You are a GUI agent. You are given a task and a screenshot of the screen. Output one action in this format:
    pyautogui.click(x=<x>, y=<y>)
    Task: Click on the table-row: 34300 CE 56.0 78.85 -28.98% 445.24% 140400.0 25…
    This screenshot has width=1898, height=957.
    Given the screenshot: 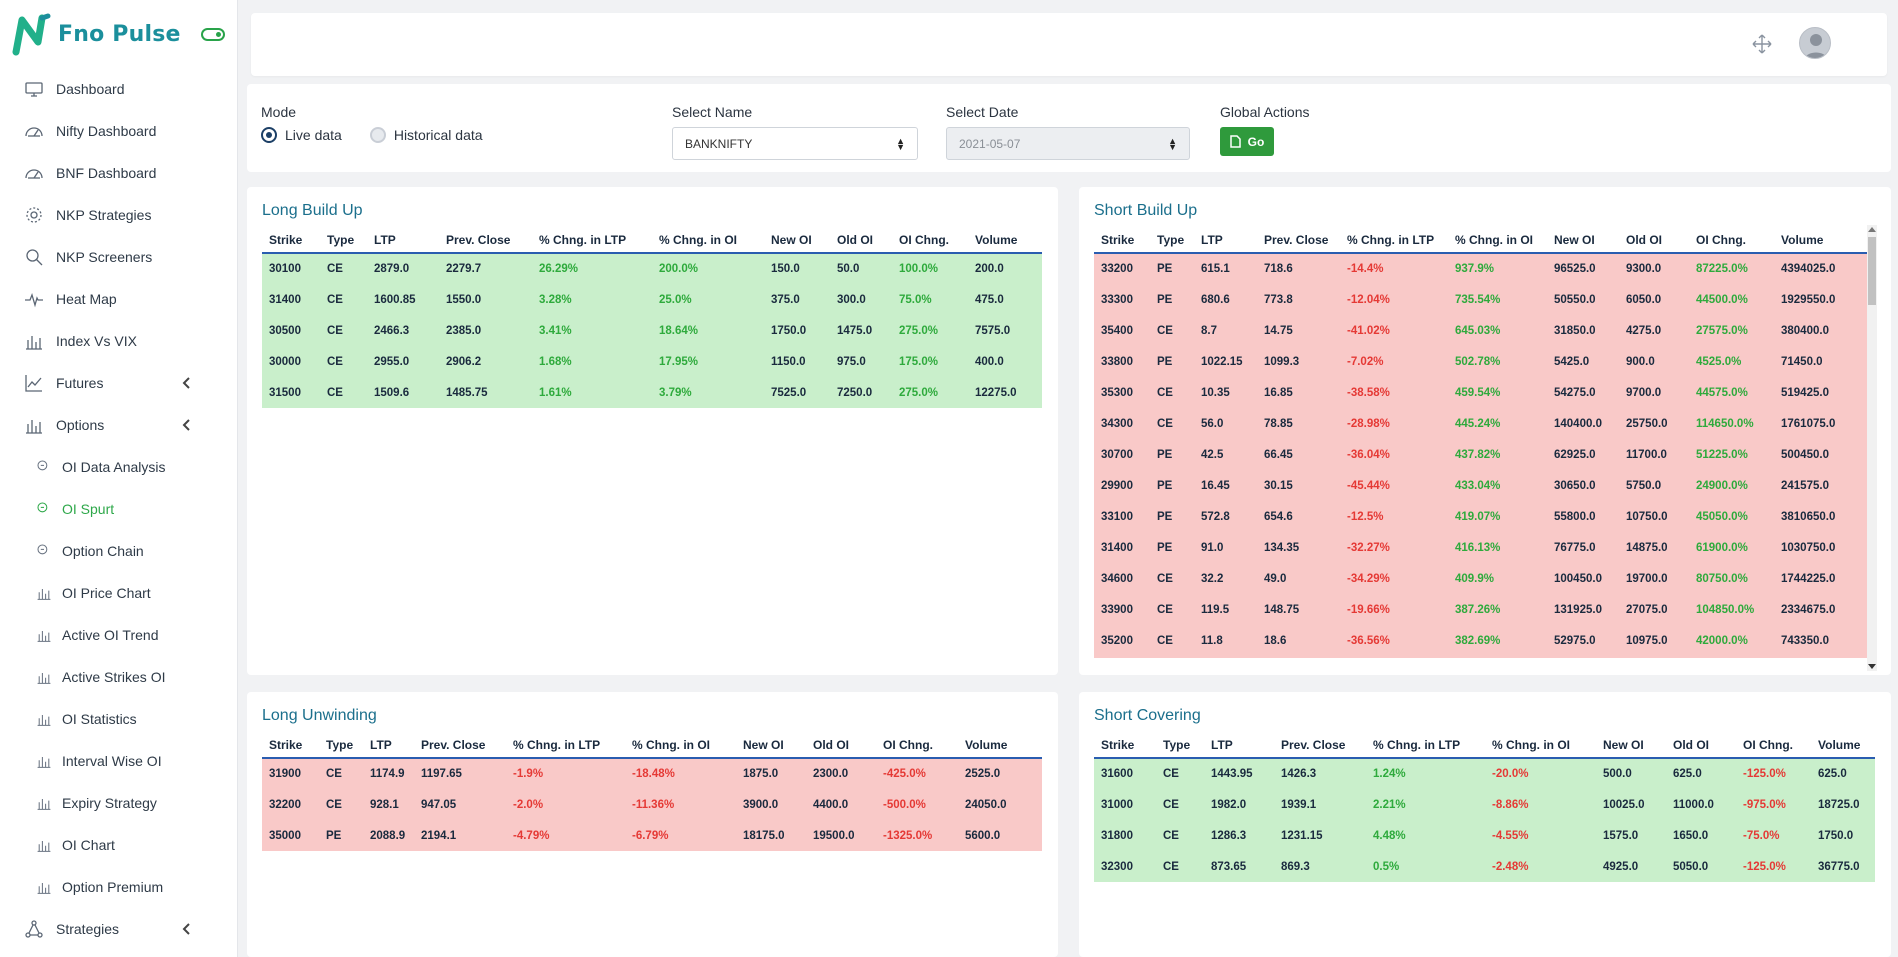 What is the action you would take?
    pyautogui.click(x=1481, y=423)
    